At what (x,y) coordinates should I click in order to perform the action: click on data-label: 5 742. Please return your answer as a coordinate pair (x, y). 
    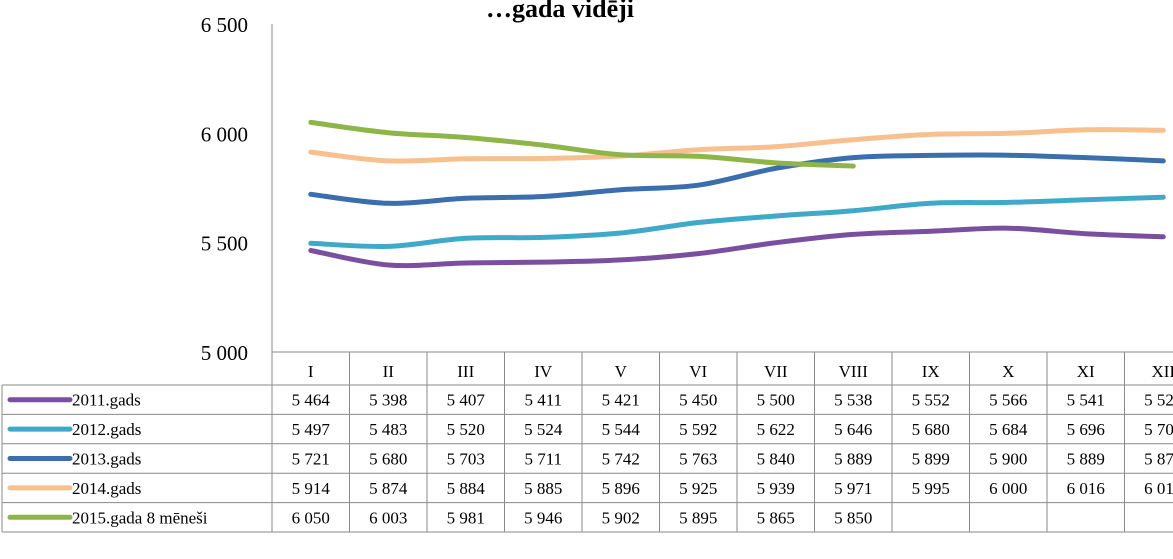
    Looking at the image, I should click on (621, 459).